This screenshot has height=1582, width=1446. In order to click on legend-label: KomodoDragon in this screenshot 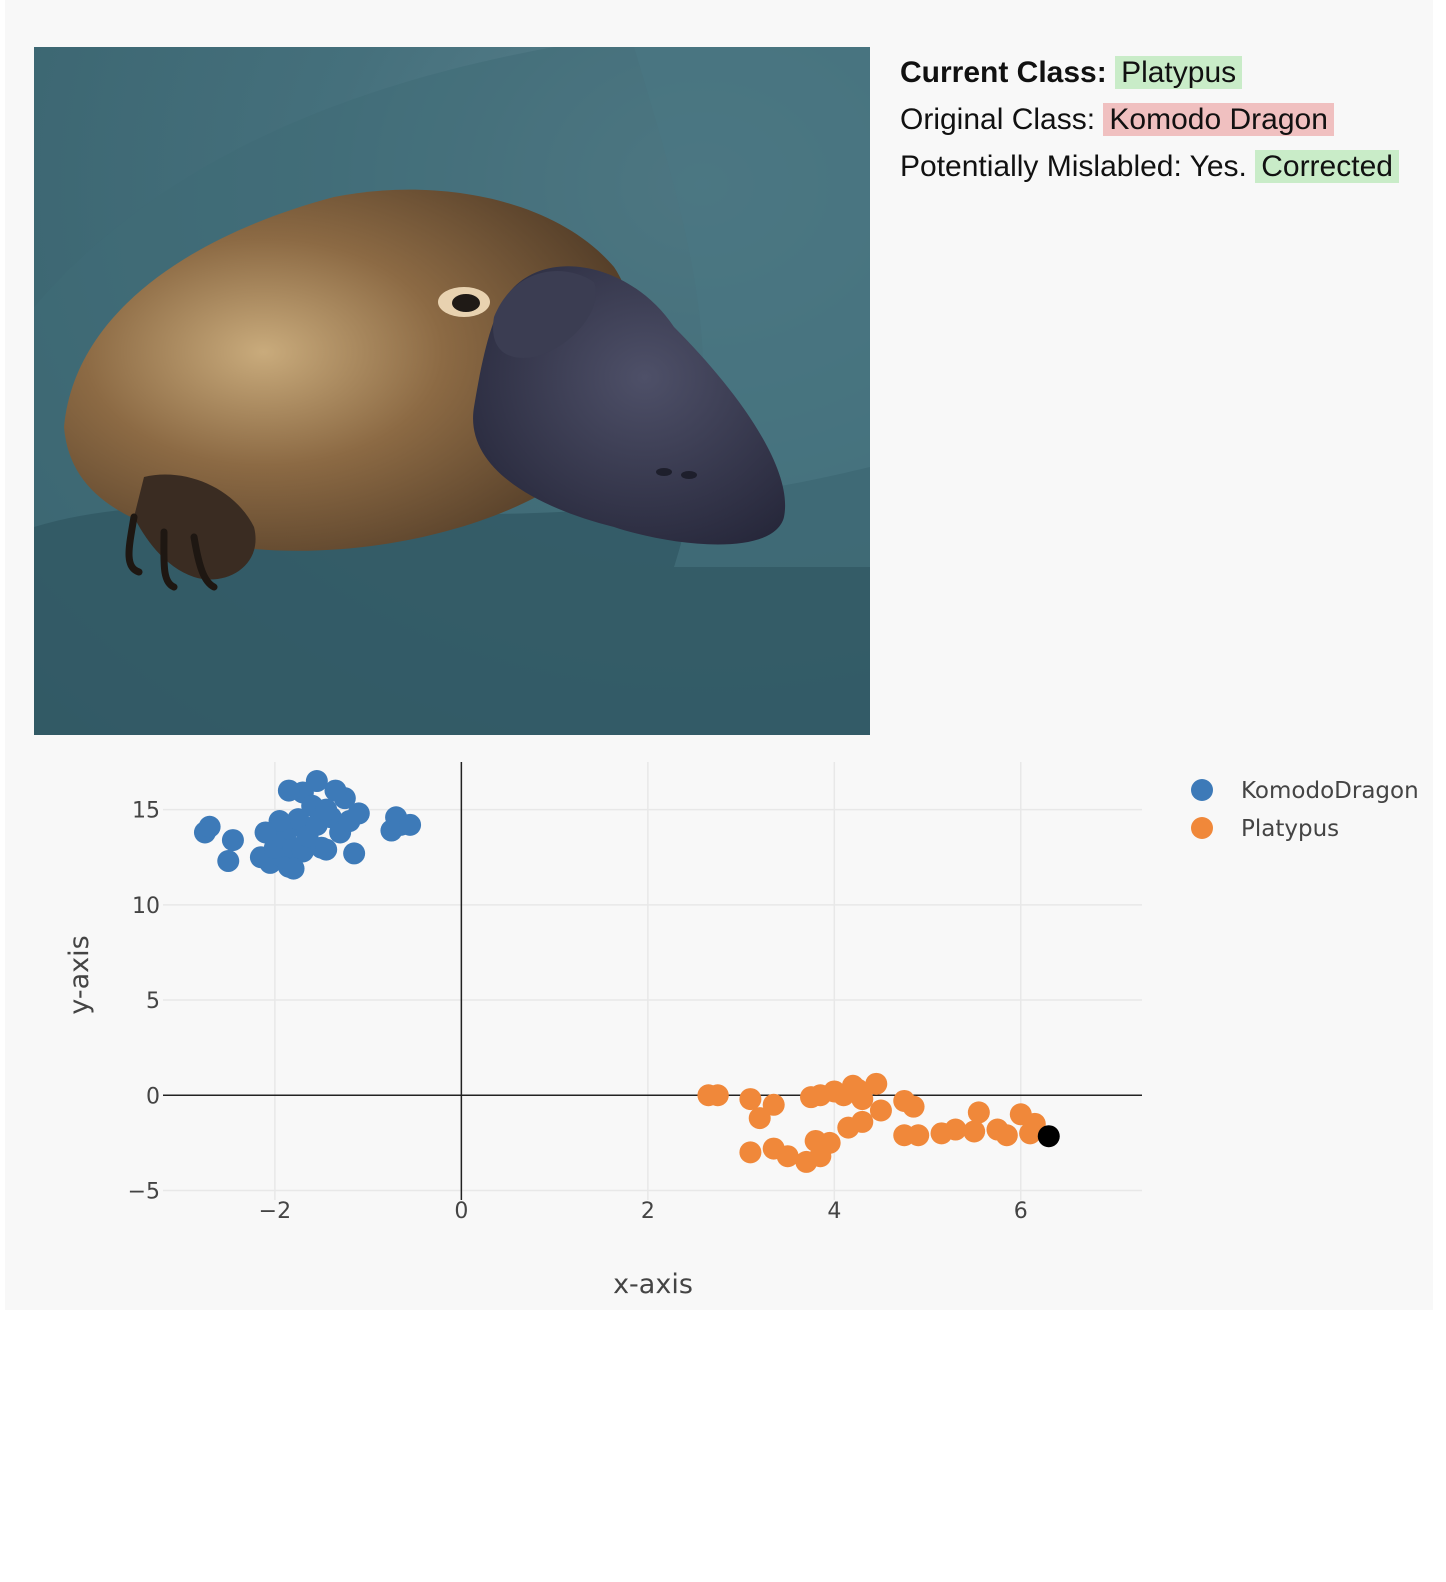, I will do `click(1330, 791)`.